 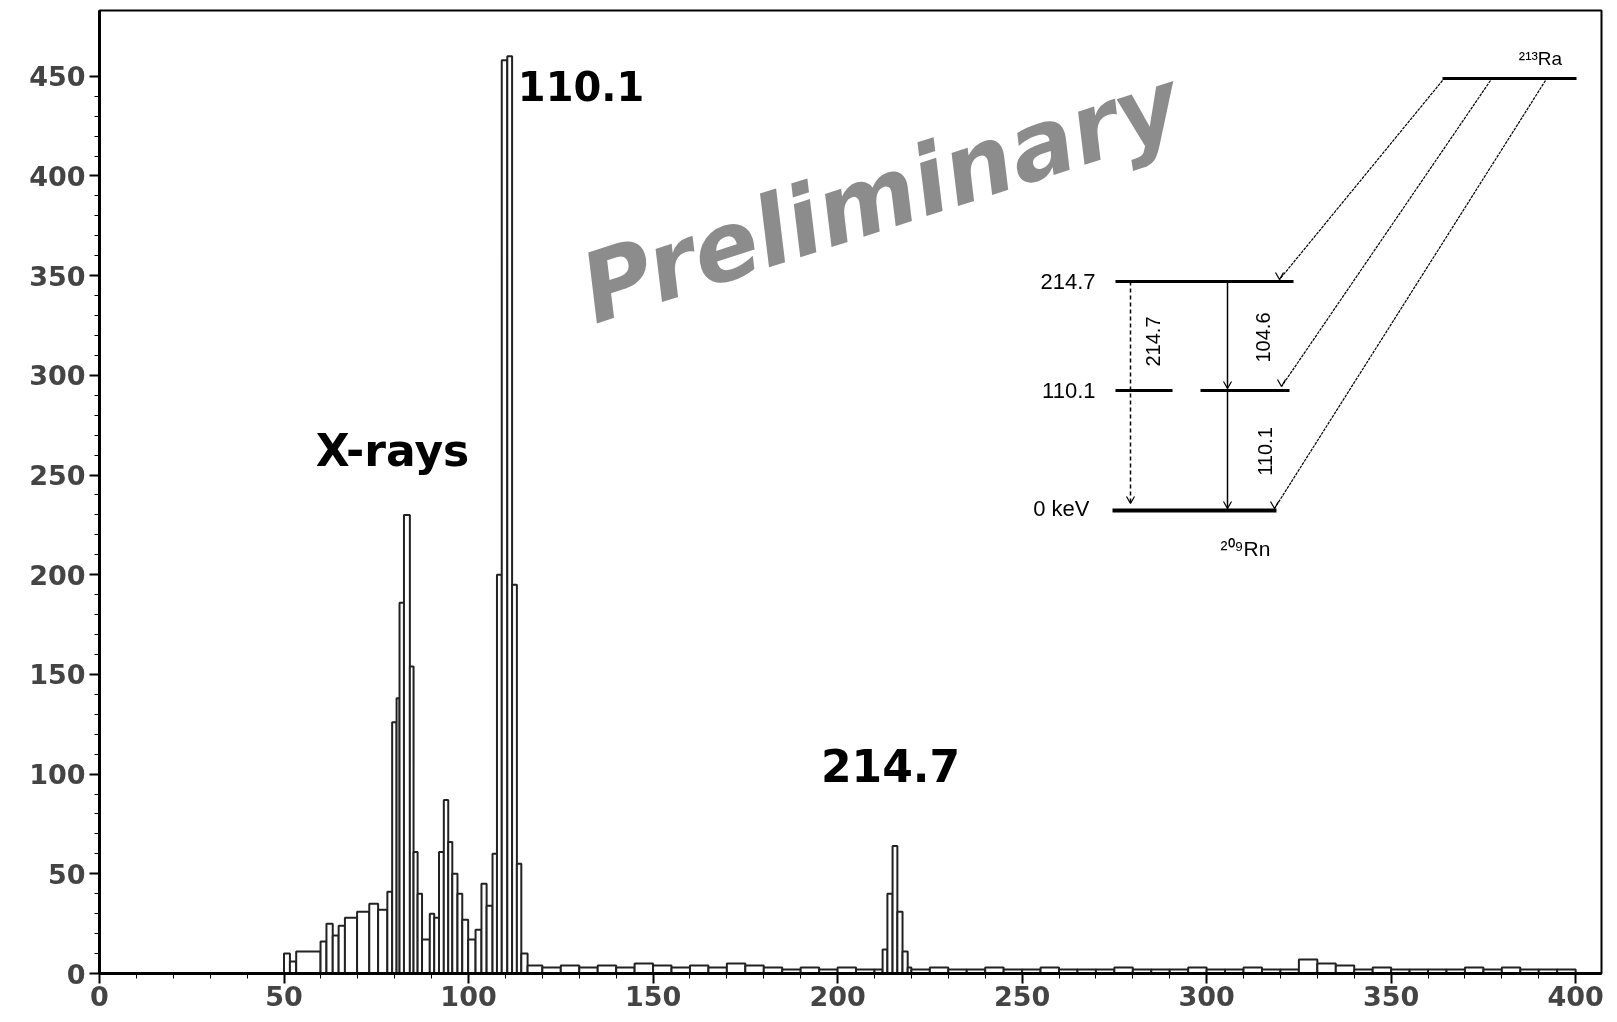 What do you see at coordinates (1022, 996) in the screenshot?
I see `x-tick-label: 250` at bounding box center [1022, 996].